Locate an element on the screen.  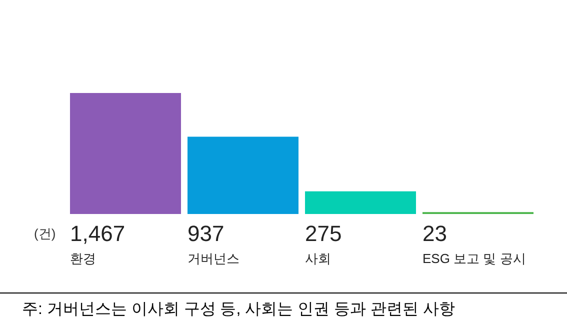
x-tick-label: ESG 보고 및 공시 is located at coordinates (474, 258).